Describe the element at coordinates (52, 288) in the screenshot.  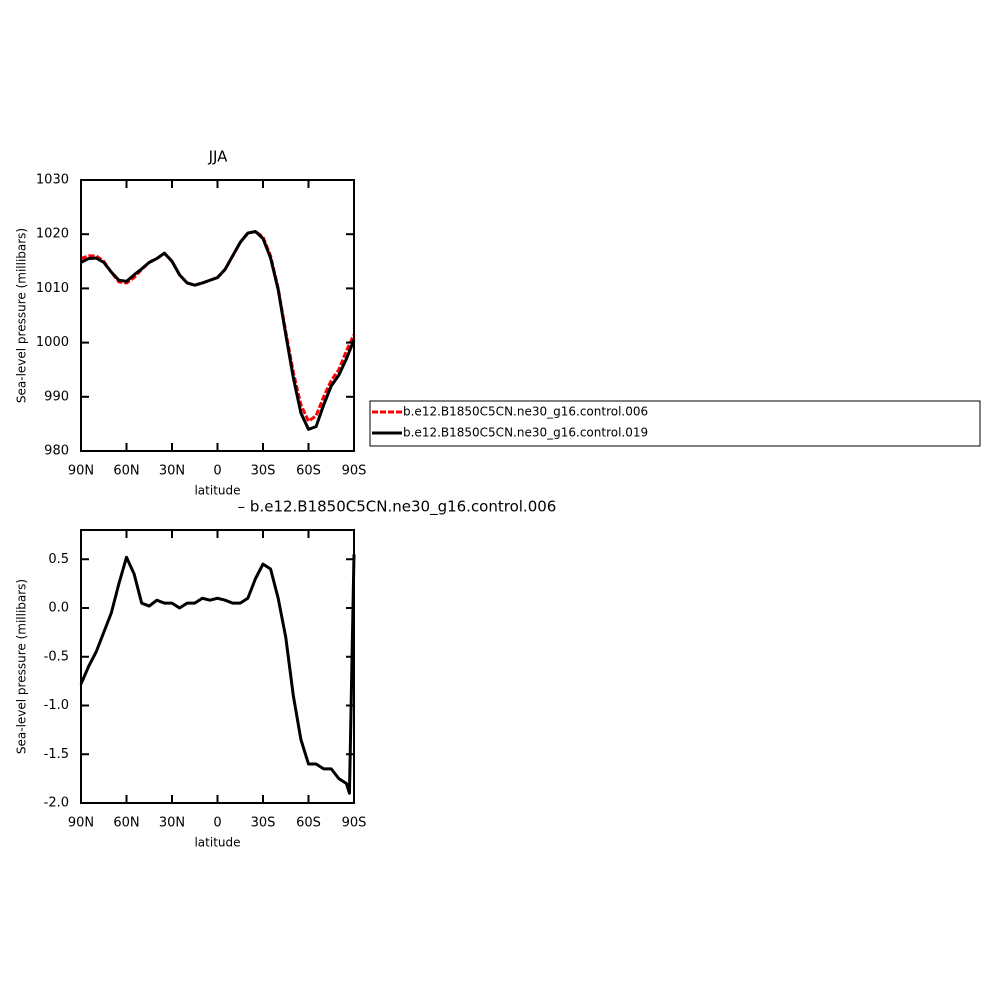
I see `y-tick-label: 1010` at that location.